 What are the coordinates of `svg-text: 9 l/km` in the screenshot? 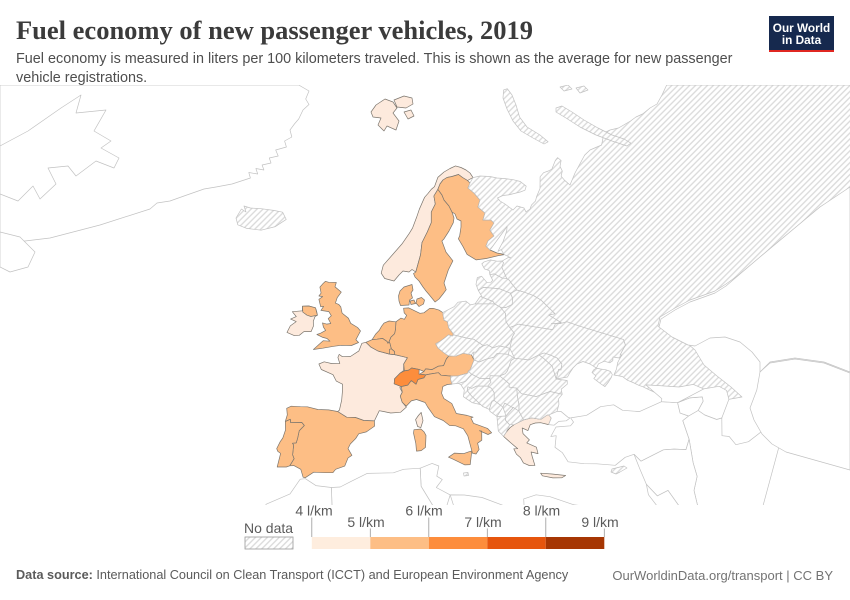 It's located at (599, 522).